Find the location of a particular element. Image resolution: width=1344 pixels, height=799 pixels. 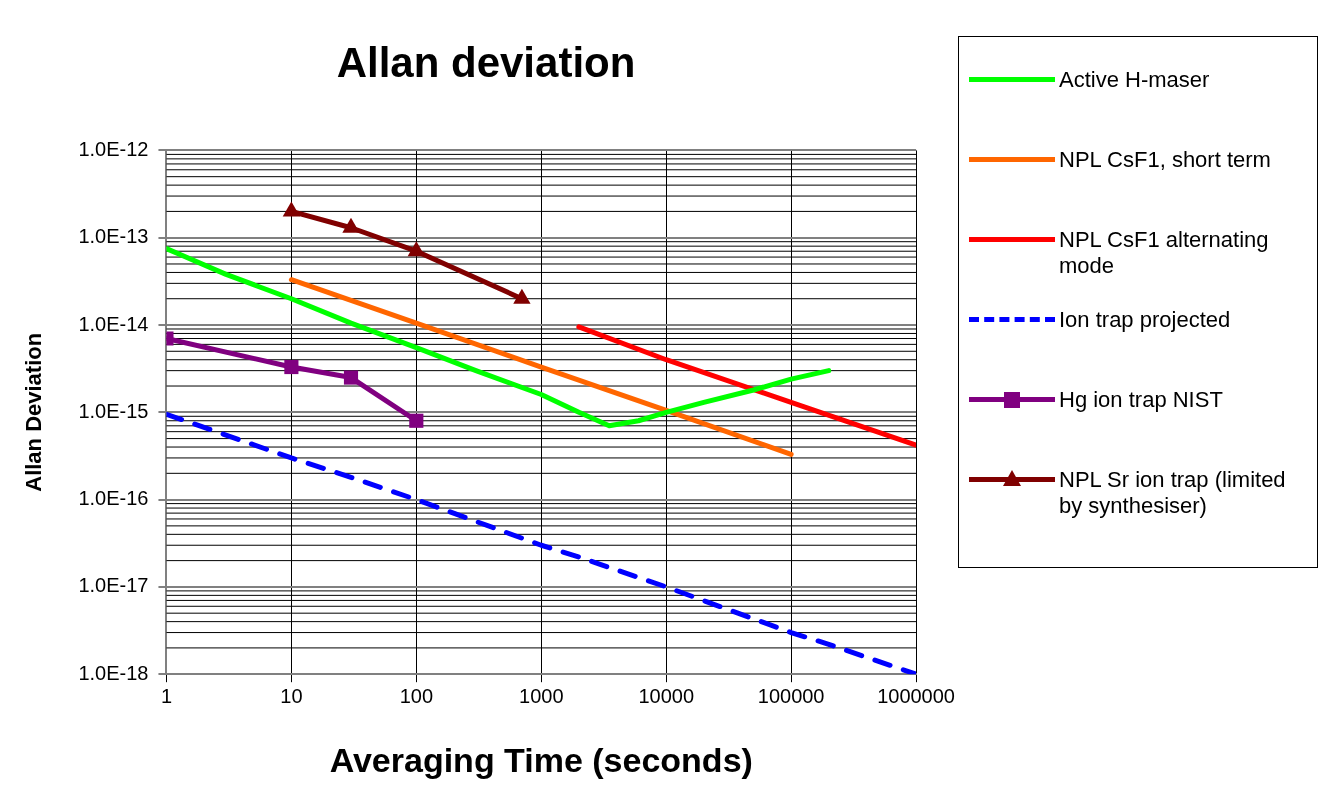

legend-label: NPL CsF1 alternating mode is located at coordinates (1164, 253).